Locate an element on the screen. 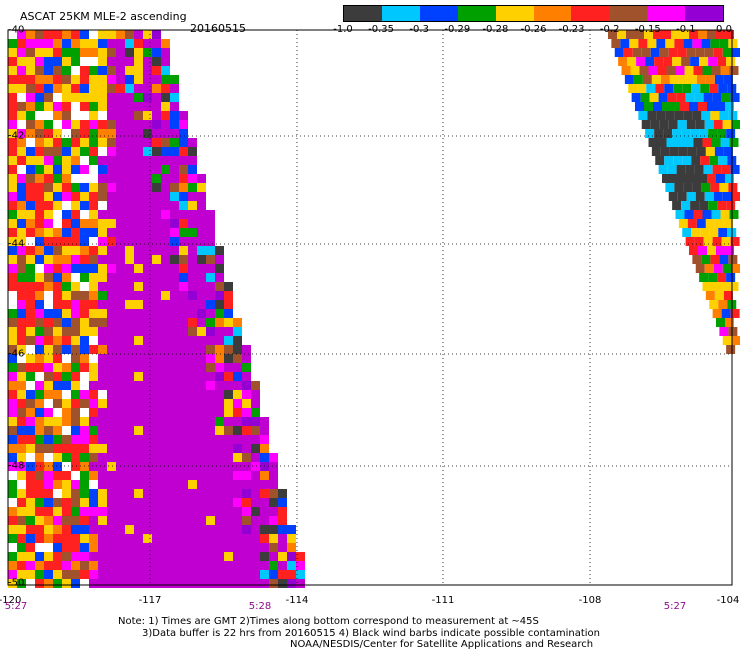  lat-label: -42 is located at coordinates (16, 136).